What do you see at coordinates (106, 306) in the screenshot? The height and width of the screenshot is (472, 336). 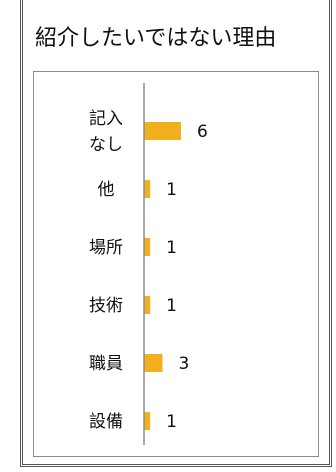 I see `category-label-4: 技術` at bounding box center [106, 306].